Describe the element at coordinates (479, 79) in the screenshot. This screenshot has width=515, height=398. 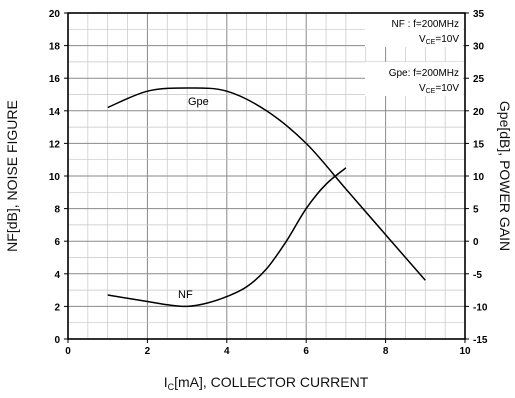
I see `y-right-tick-label: 25` at that location.